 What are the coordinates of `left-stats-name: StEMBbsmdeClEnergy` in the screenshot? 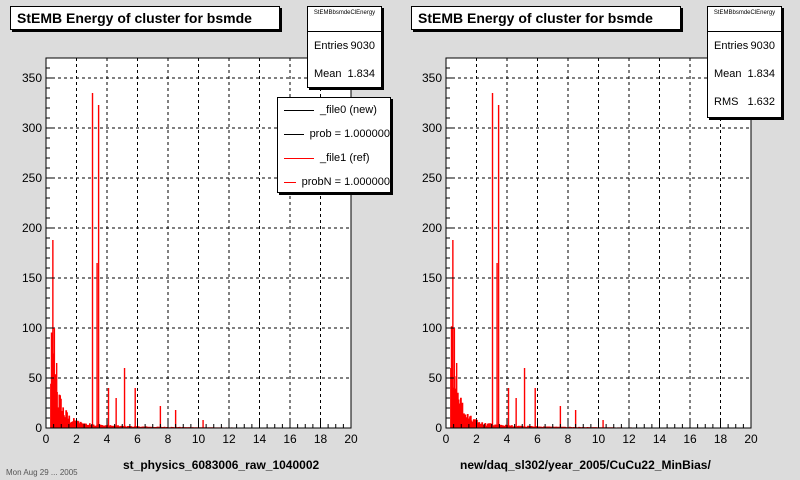 It's located at (344, 19).